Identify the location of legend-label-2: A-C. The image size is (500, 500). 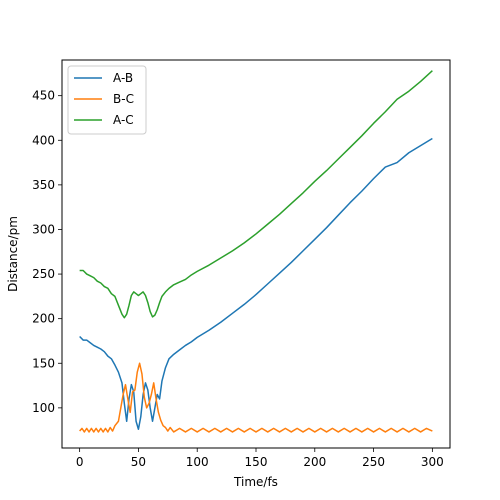
(123, 120).